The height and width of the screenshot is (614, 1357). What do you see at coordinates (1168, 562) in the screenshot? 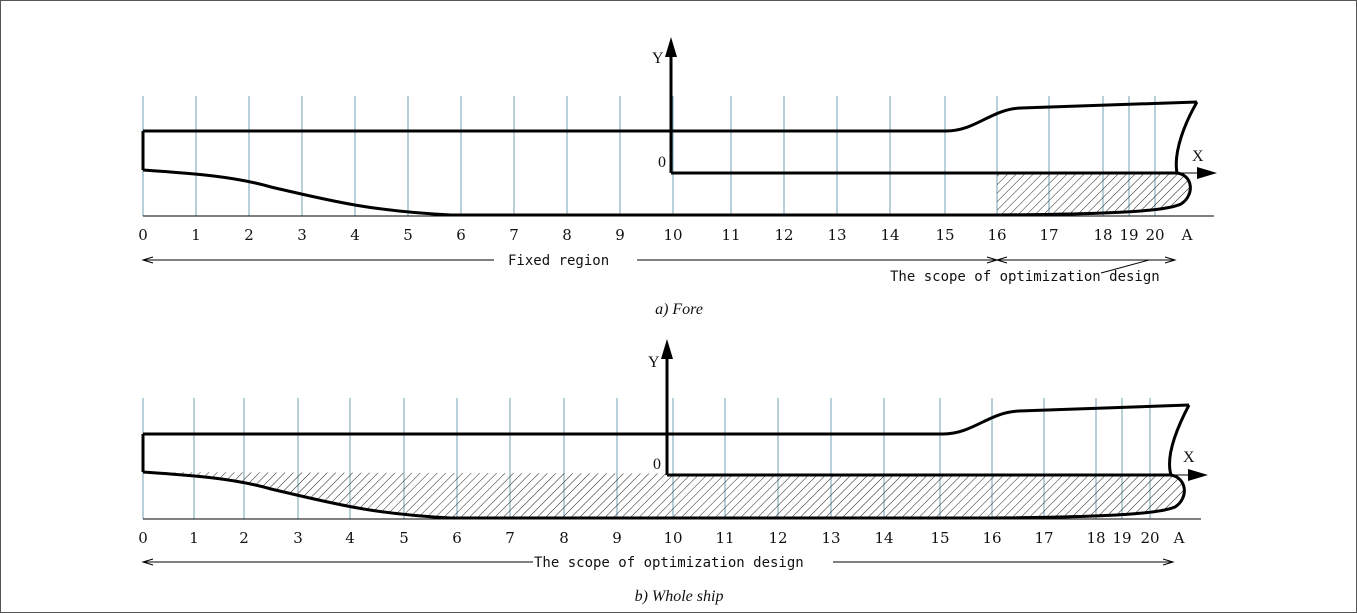
I see `opt-region-arrow-right-whole` at bounding box center [1168, 562].